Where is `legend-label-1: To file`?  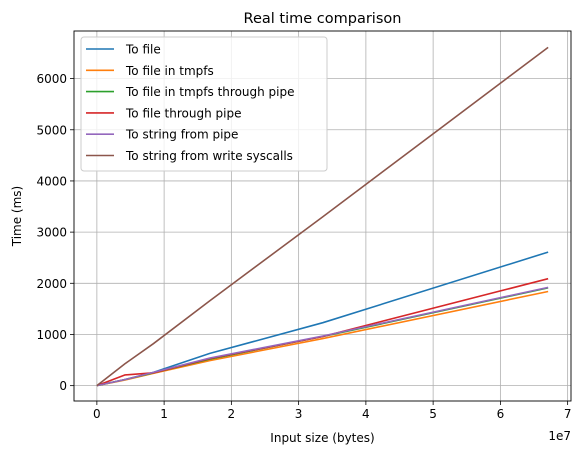 legend-label-1: To file is located at coordinates (143, 50).